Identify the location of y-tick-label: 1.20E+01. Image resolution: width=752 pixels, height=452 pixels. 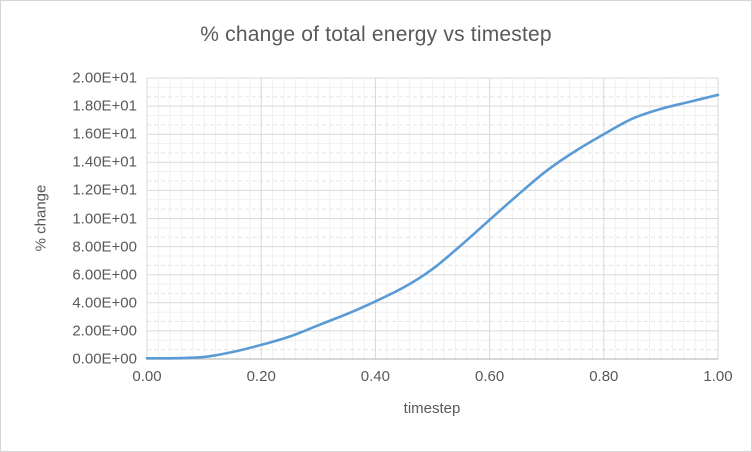
(104, 190).